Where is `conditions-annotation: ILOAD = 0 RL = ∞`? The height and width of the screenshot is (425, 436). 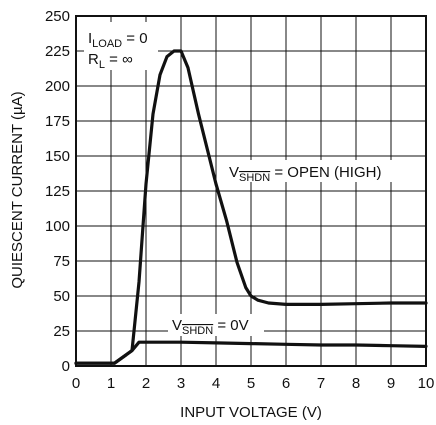 conditions-annotation: ILOAD = 0 RL = ∞ is located at coordinates (121, 46).